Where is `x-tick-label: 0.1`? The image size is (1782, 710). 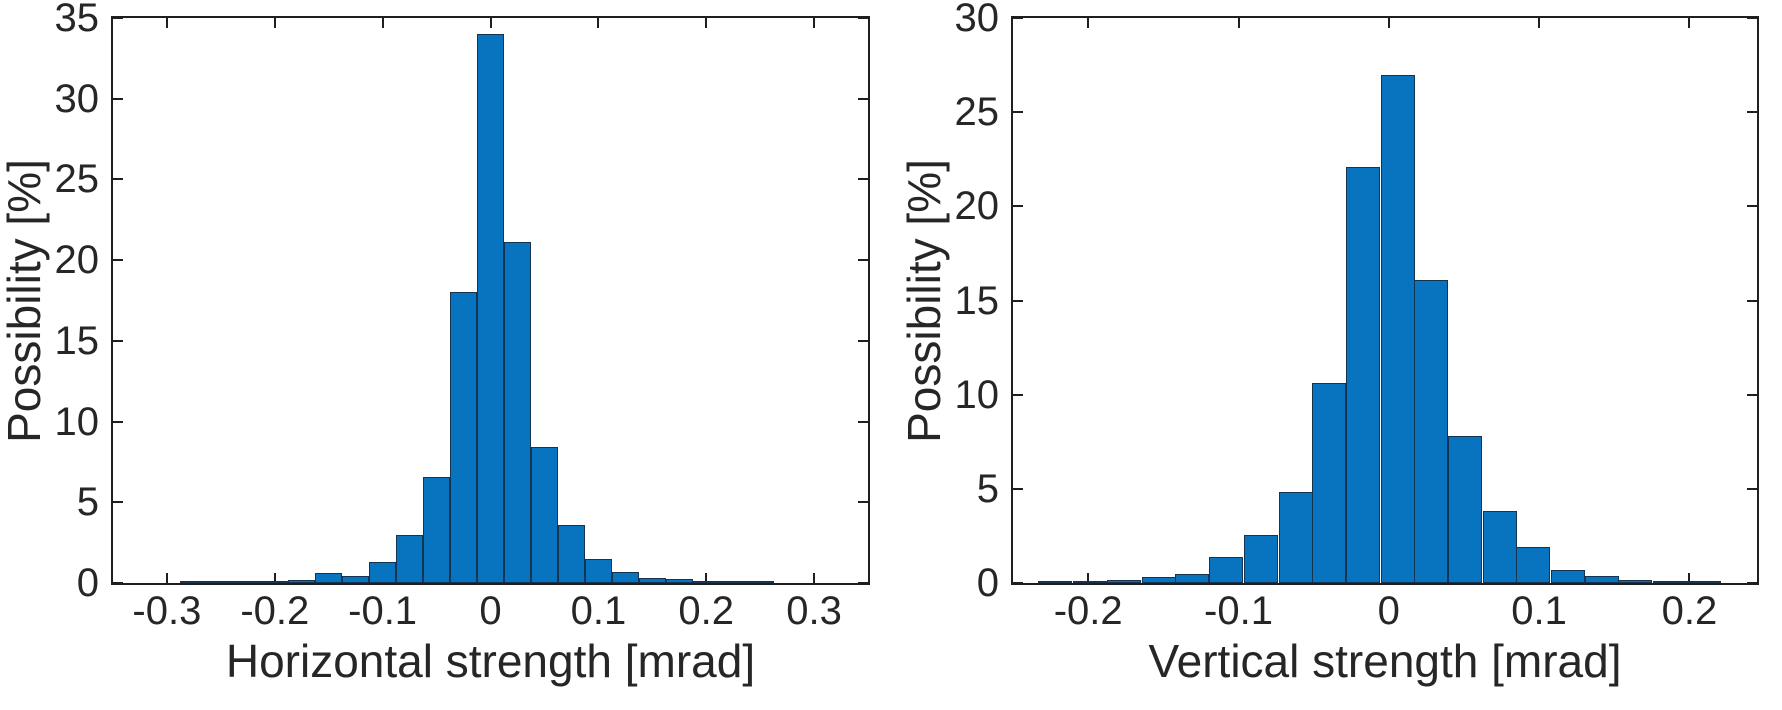
x-tick-label: 0.1 is located at coordinates (598, 611).